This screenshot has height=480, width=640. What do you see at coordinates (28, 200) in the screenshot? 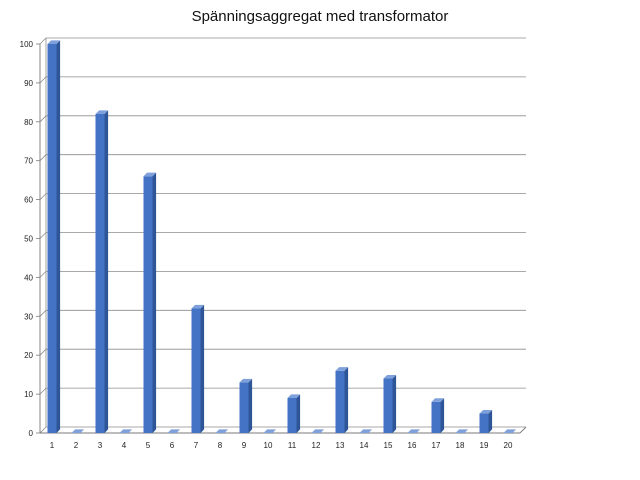
I see `y-tick-label: 60` at bounding box center [28, 200].